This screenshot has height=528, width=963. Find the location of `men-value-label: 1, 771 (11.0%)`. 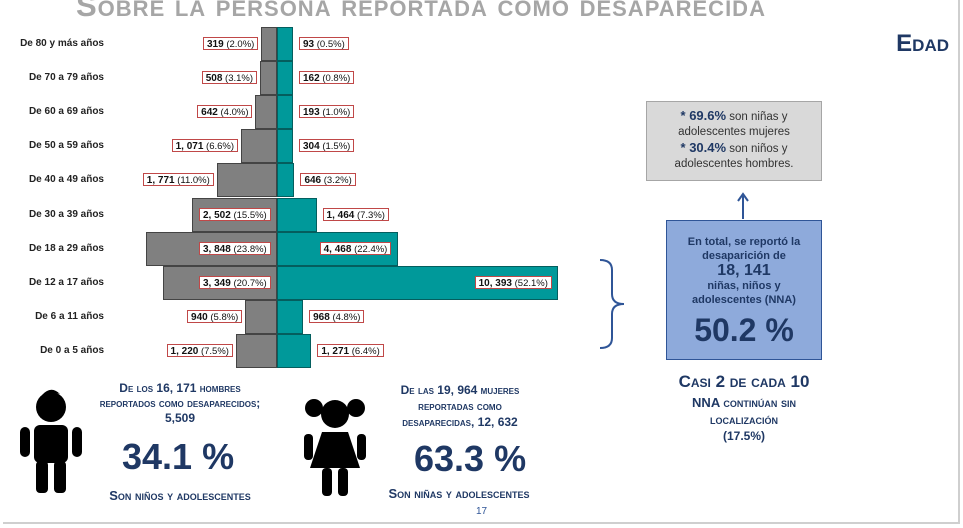

men-value-label: 1, 771 (11.0%) is located at coordinates (178, 180).